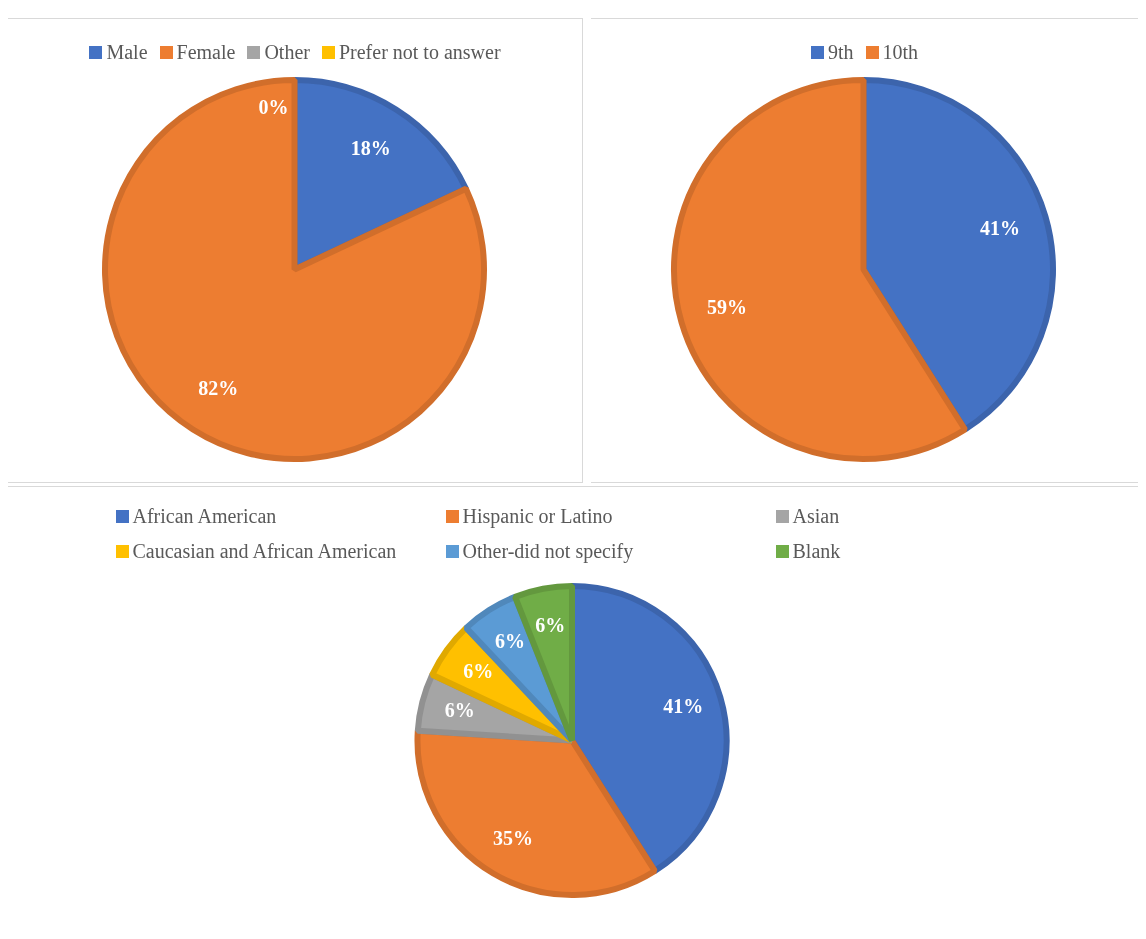 This screenshot has width=1146, height=939. I want to click on legend-label: Hispanic or Latino, so click(537, 516).